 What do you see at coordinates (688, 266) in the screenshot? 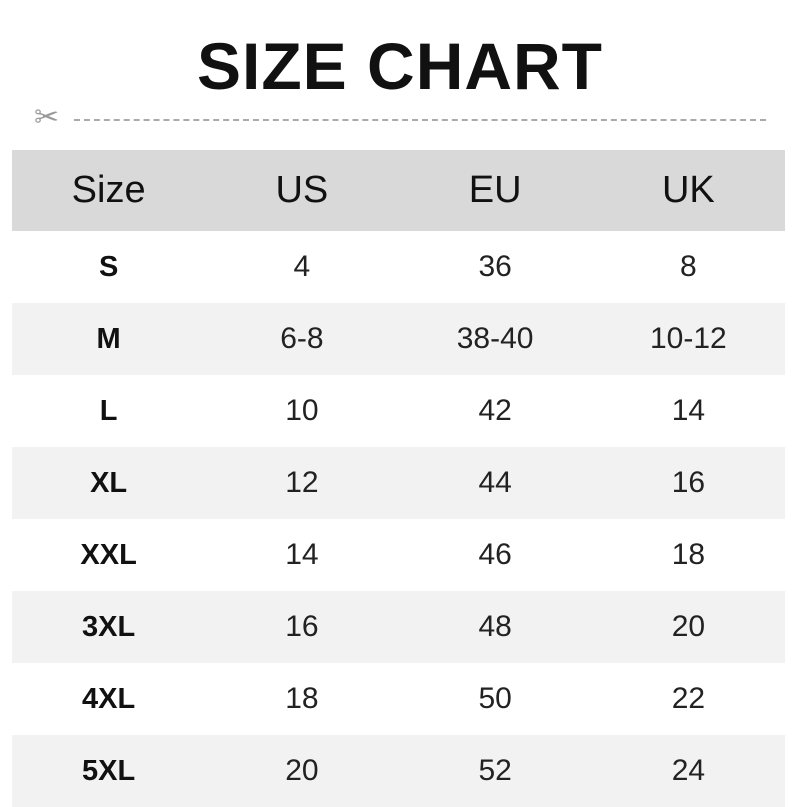
I see `table-cell: 8` at bounding box center [688, 266].